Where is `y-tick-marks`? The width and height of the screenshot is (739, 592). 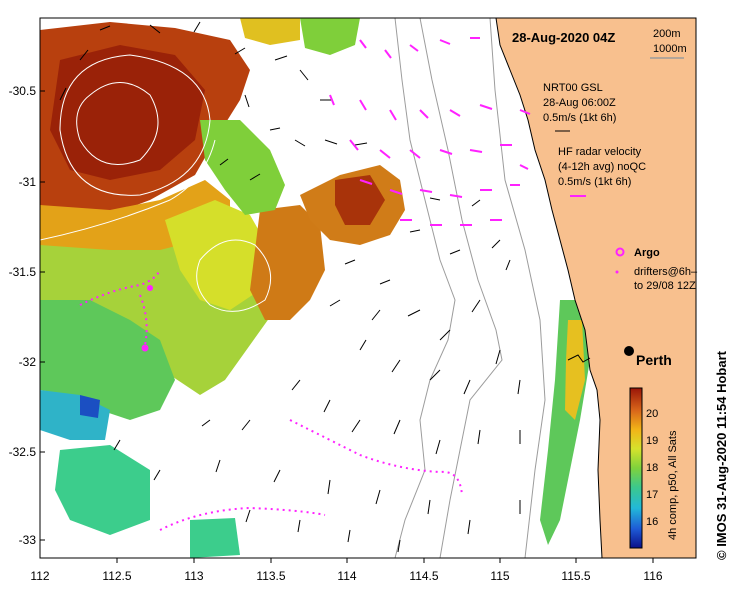
y-tick-marks is located at coordinates (42, 315).